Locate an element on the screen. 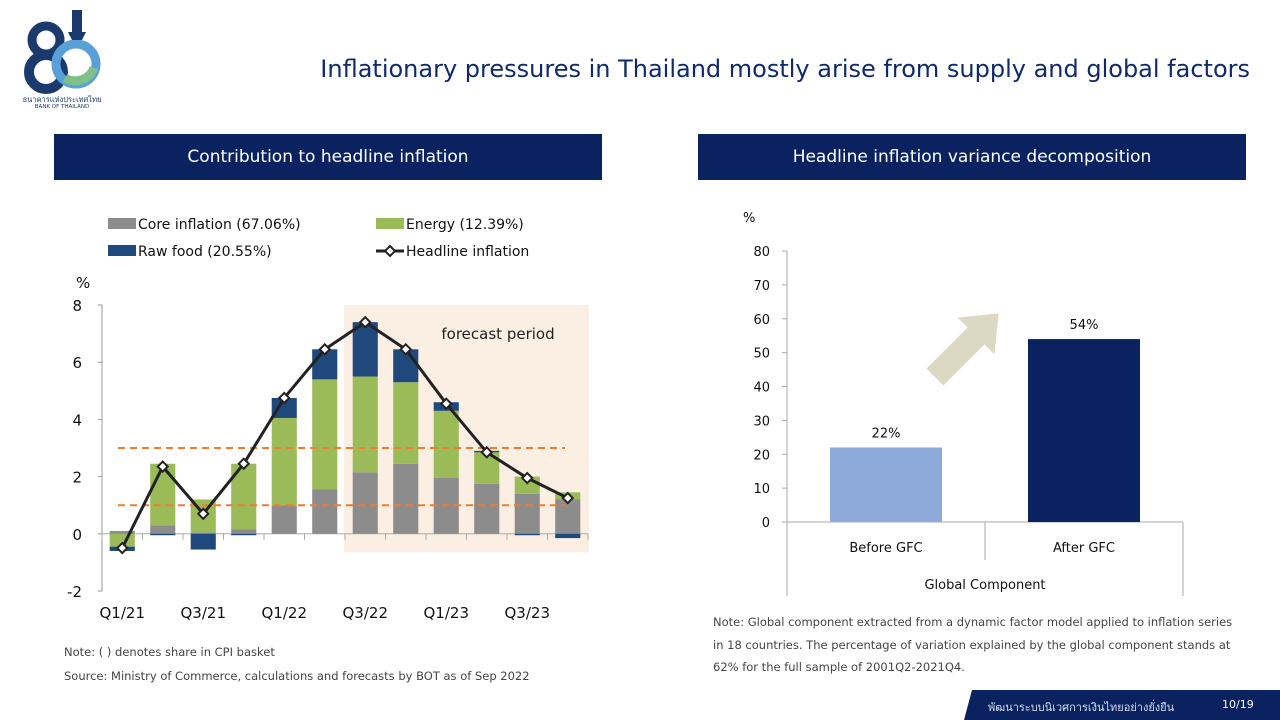 The width and height of the screenshot is (1280, 720). y-tick-label: 2 is located at coordinates (77, 478).